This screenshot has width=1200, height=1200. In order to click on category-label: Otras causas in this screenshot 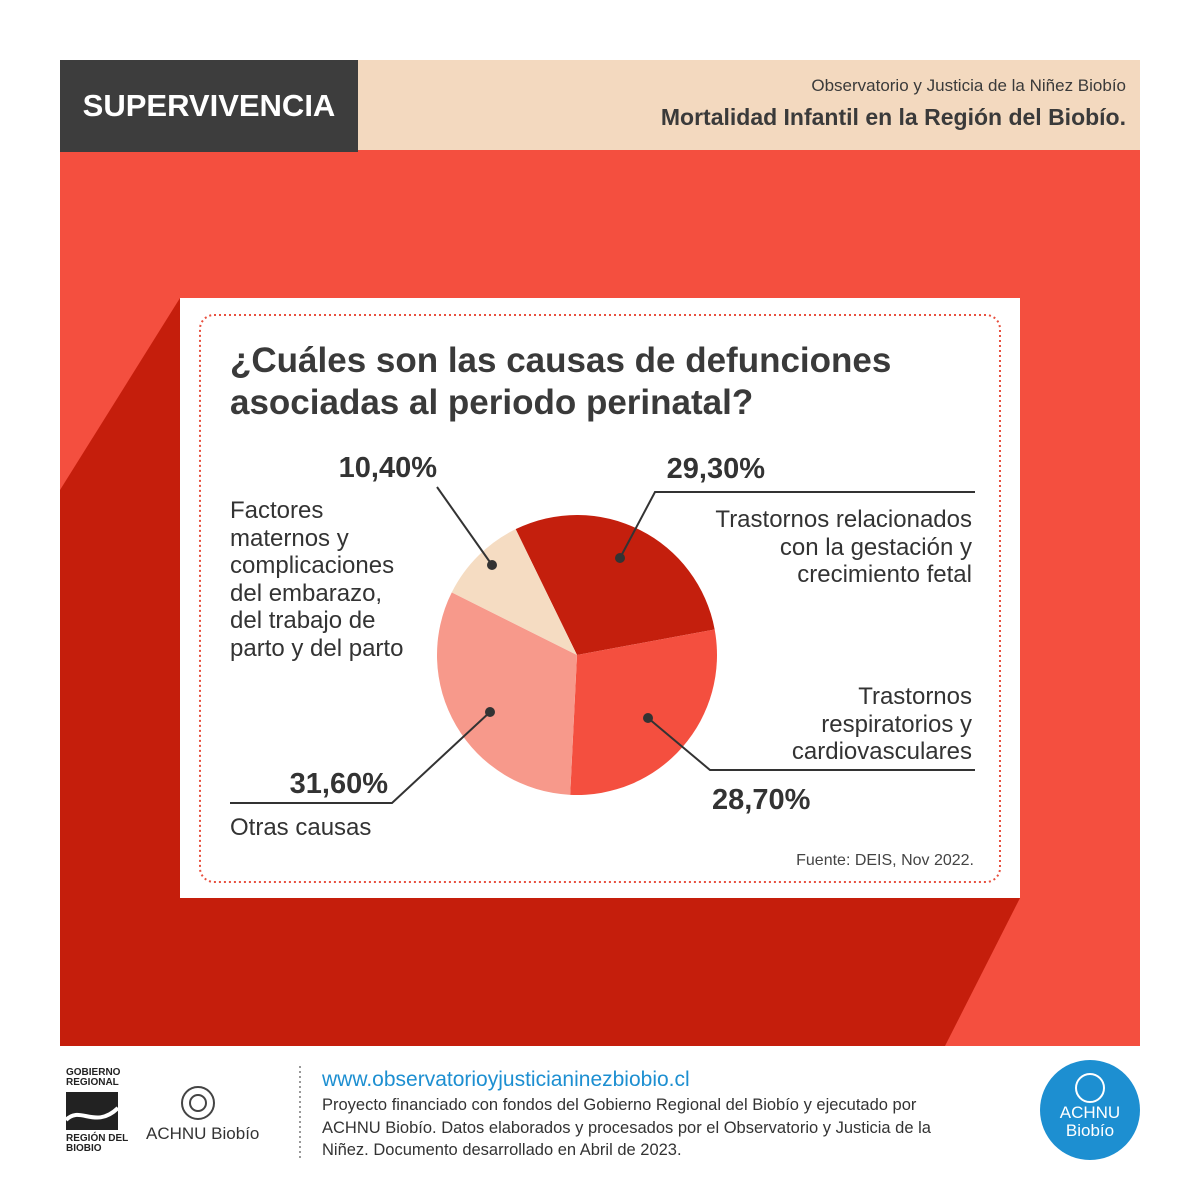, I will do `click(301, 827)`.